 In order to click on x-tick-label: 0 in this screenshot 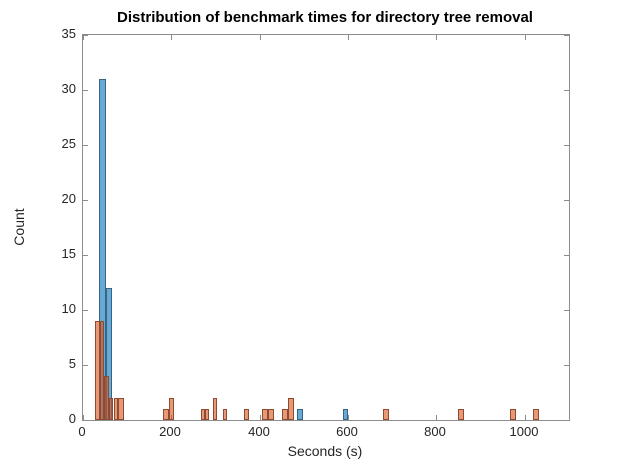, I will do `click(82, 431)`.